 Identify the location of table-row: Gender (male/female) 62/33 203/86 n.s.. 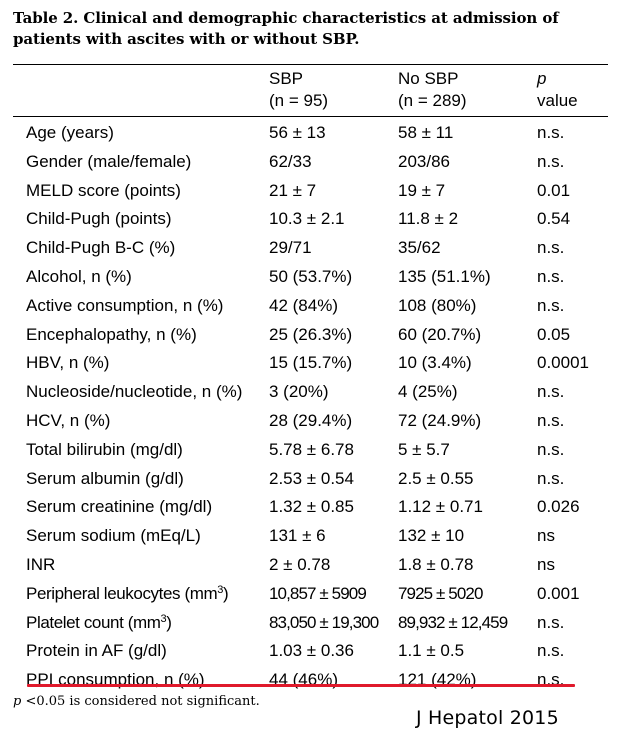
(310, 162).